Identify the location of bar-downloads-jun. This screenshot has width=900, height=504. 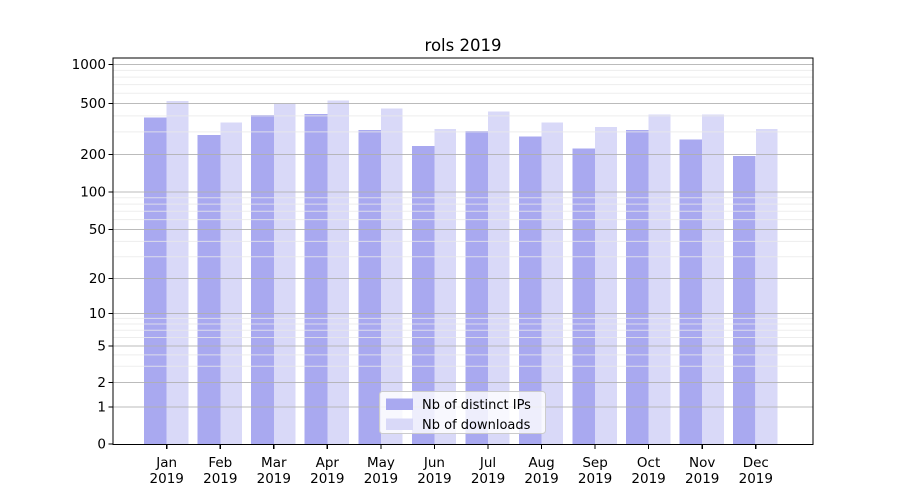
(445, 287).